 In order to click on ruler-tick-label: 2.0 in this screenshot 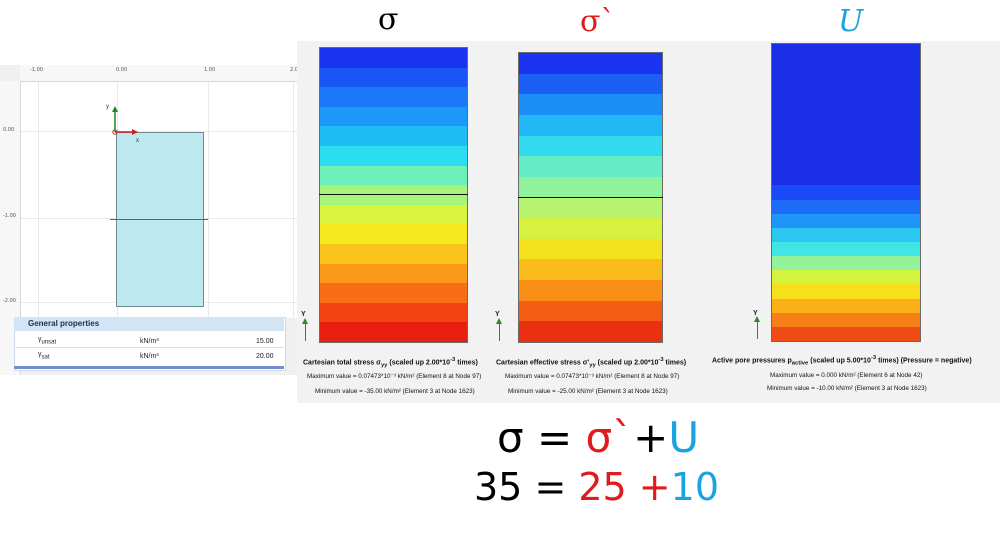, I will do `click(294, 70)`.